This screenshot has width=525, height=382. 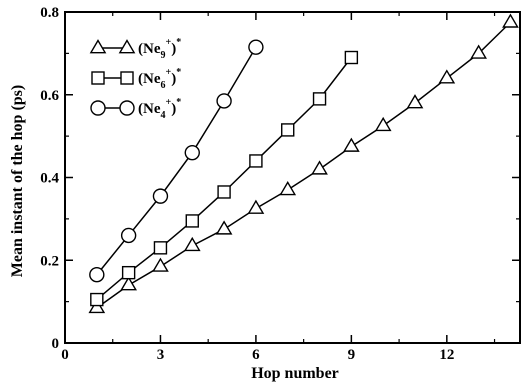 I want to click on legend-entry-square: (Ne6+)*, so click(x=136, y=79).